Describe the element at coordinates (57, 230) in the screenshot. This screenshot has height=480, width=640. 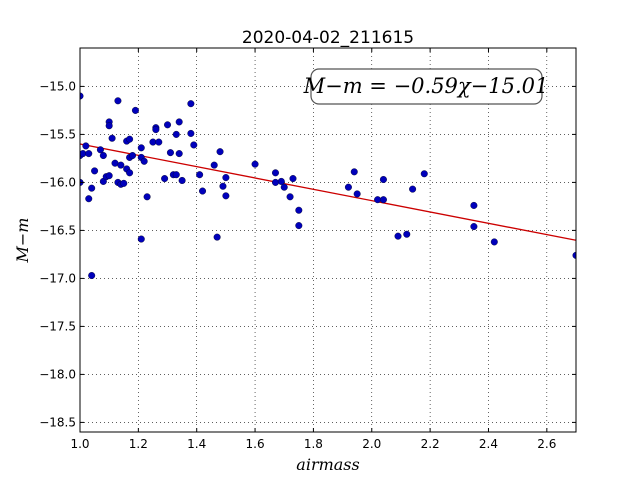
I see `y-tick-label: −16.5` at that location.